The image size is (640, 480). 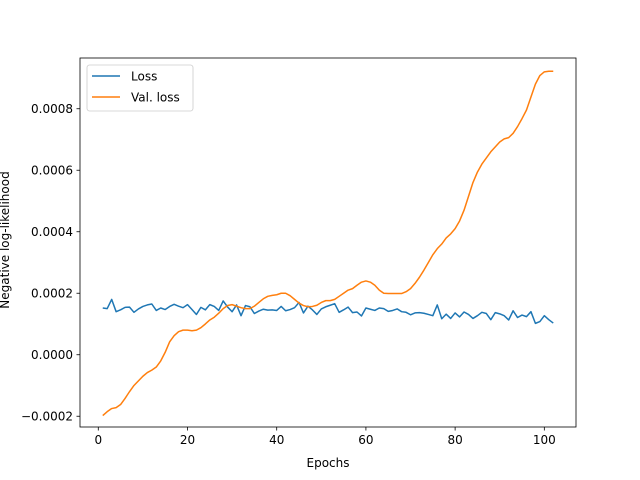 What do you see at coordinates (187, 440) in the screenshot?
I see `x-tick-label: 20` at bounding box center [187, 440].